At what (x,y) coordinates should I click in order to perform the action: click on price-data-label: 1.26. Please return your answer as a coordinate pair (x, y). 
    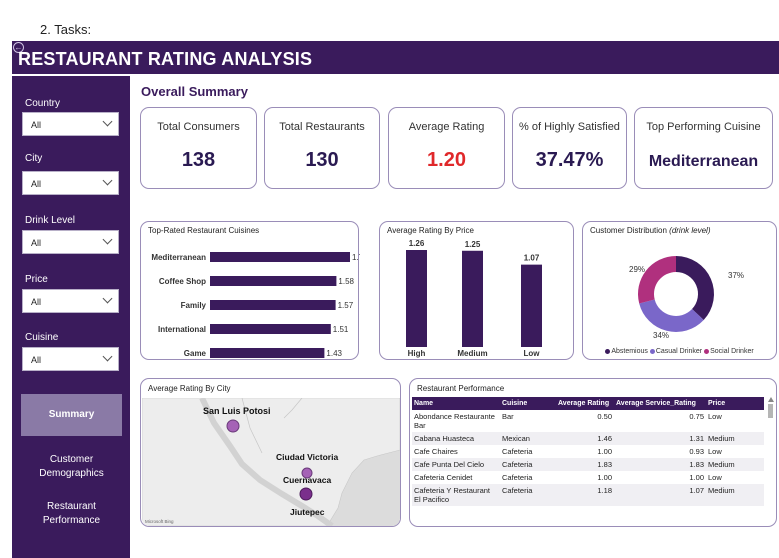
    Looking at the image, I should click on (417, 243).